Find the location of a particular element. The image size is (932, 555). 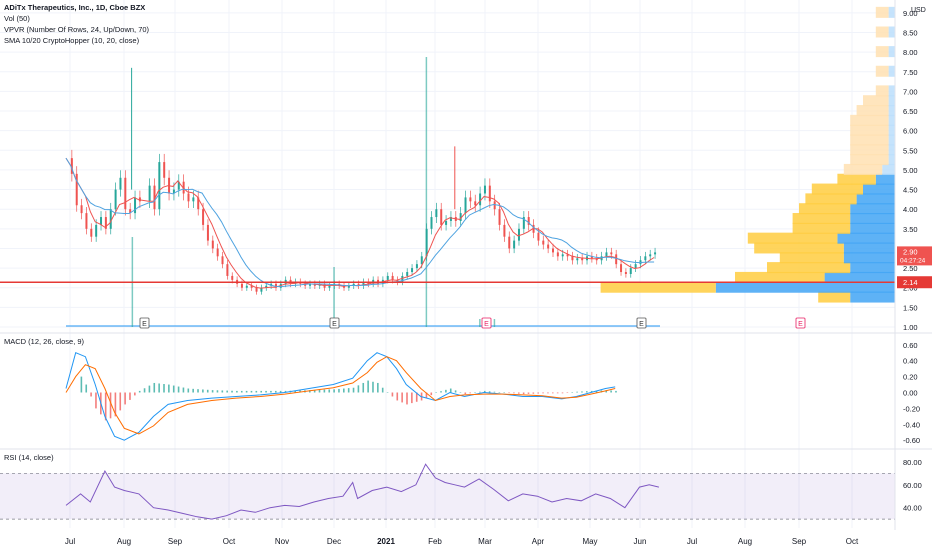

price-tick-label: 7.00 is located at coordinates (910, 91).